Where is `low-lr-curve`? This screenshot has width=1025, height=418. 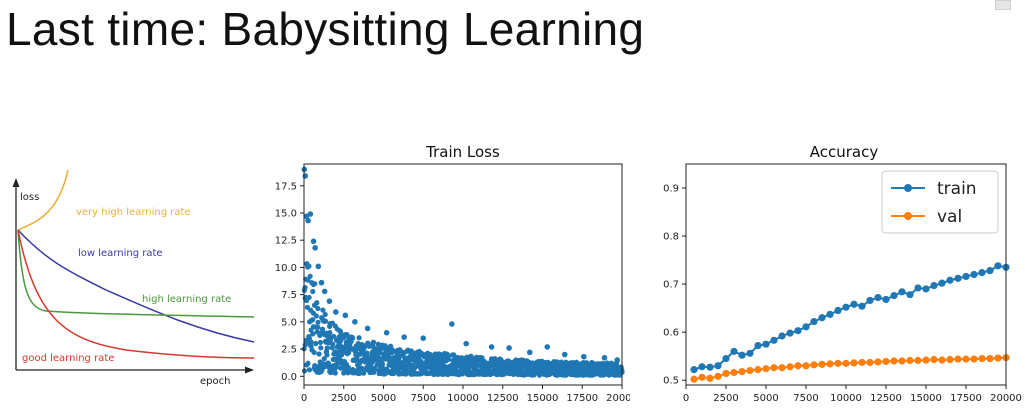
low-lr-curve is located at coordinates (136, 286).